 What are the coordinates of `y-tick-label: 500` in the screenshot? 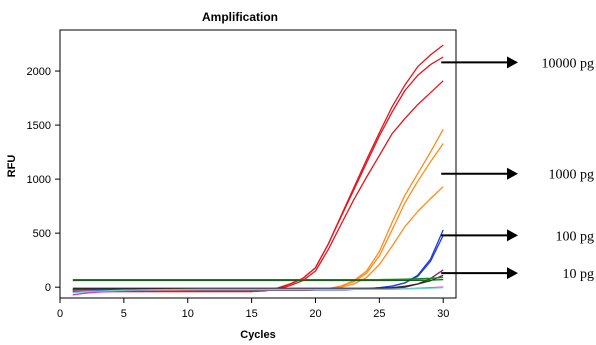 It's located at (42, 234).